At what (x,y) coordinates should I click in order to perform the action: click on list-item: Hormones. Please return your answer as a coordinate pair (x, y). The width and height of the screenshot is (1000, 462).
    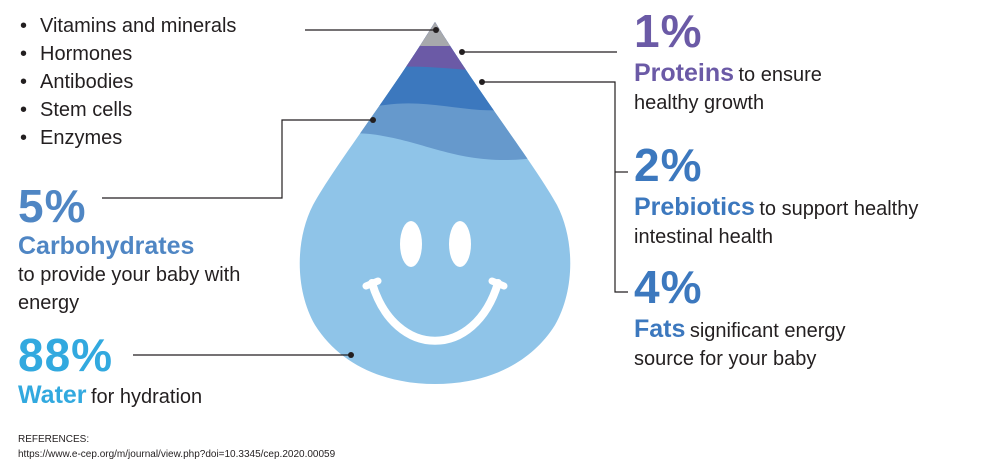
    Looking at the image, I should click on (128, 54).